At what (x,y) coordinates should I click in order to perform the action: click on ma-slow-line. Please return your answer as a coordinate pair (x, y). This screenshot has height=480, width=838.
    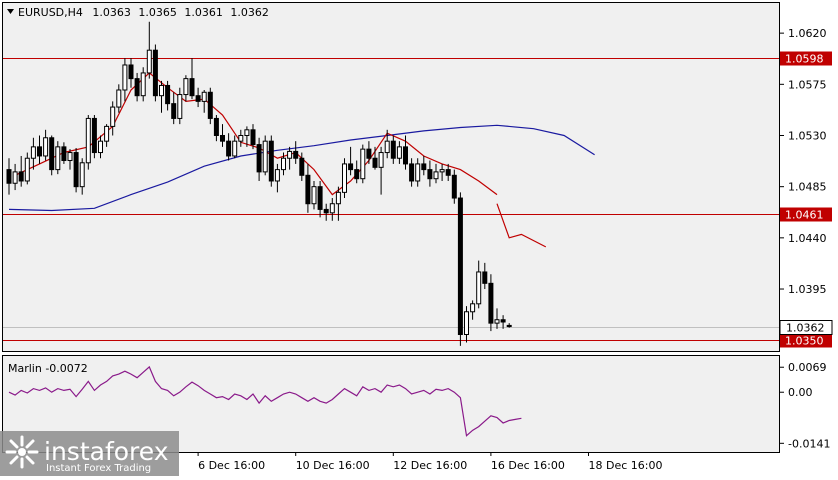
    Looking at the image, I should click on (301, 168).